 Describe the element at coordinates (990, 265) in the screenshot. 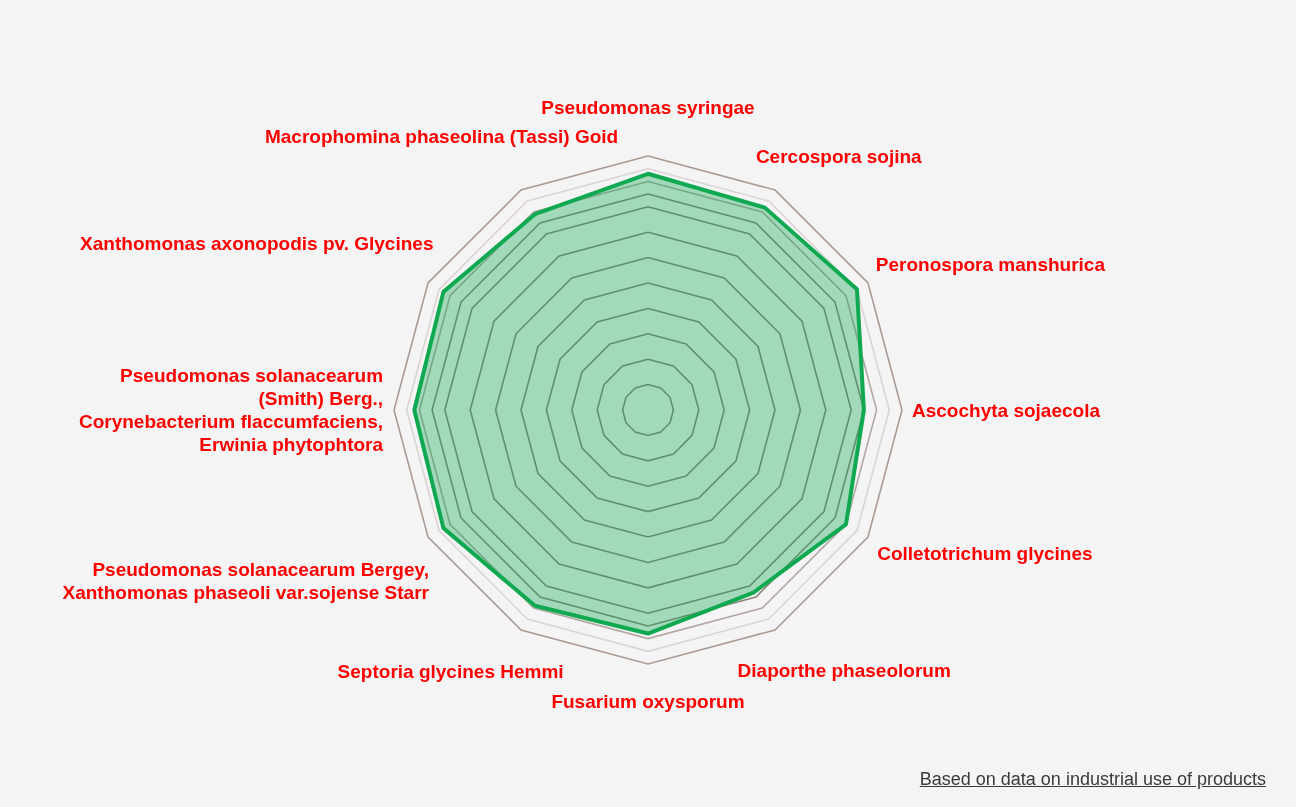

I see `spoke-label: Peronospora manshurica` at that location.